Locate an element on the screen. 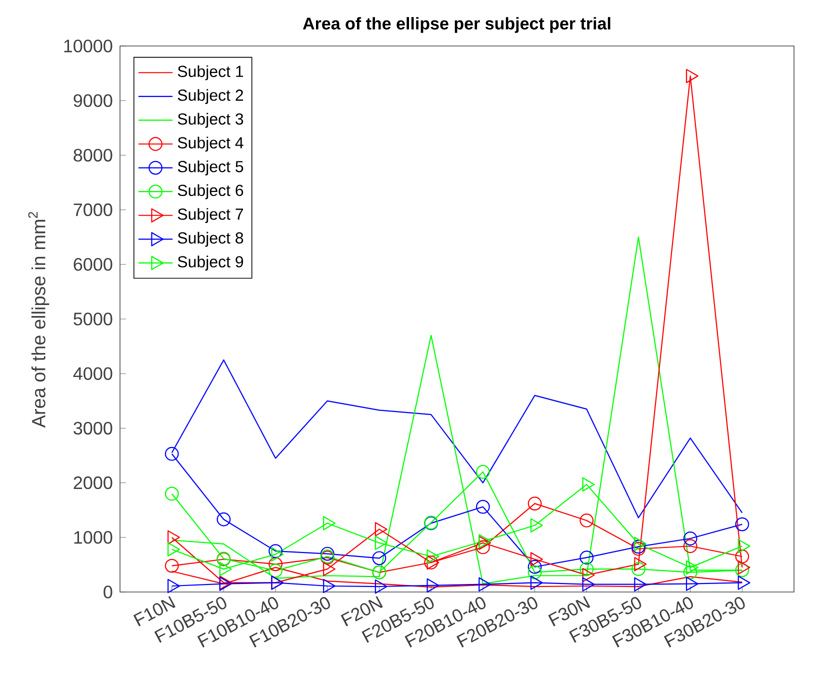 This screenshot has width=825, height=682. y-tick-label: 5000 is located at coordinates (93, 319).